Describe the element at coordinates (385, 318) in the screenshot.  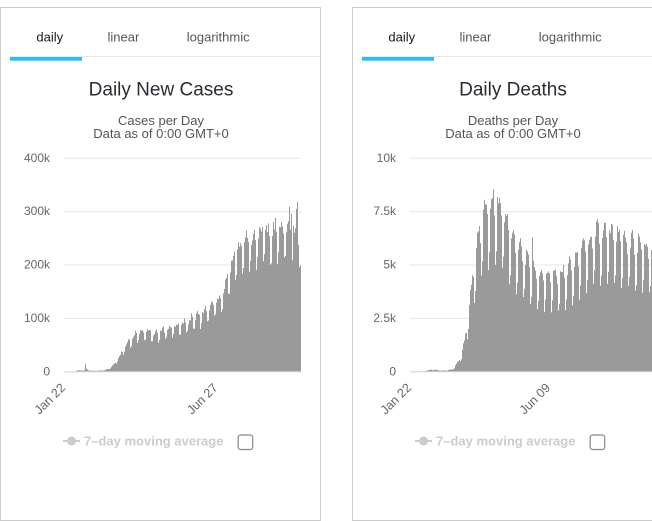
I see `svg-text: 2.5k` at that location.